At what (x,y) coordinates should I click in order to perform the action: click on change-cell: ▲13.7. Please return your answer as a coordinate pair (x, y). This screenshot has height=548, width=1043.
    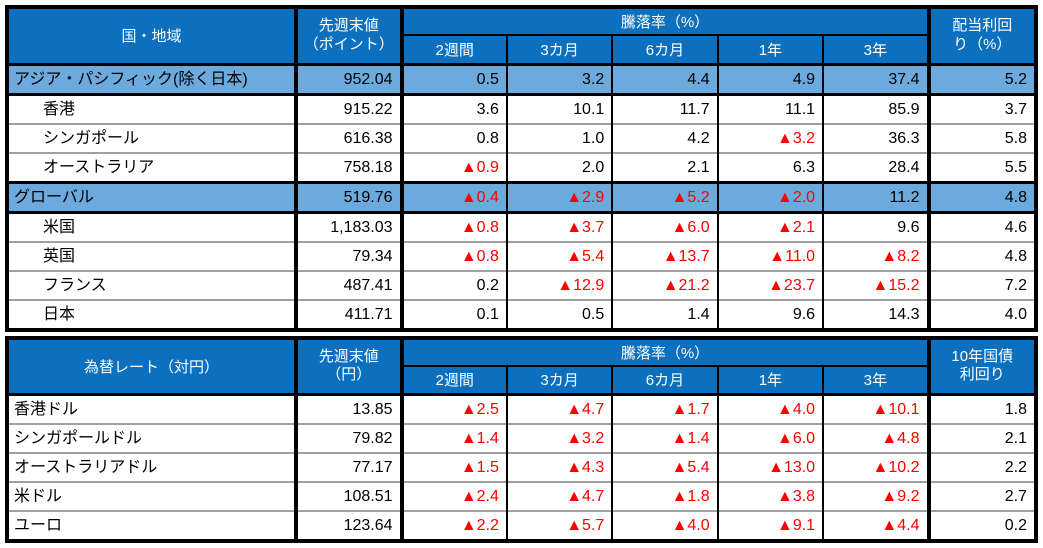
    Looking at the image, I should click on (665, 256).